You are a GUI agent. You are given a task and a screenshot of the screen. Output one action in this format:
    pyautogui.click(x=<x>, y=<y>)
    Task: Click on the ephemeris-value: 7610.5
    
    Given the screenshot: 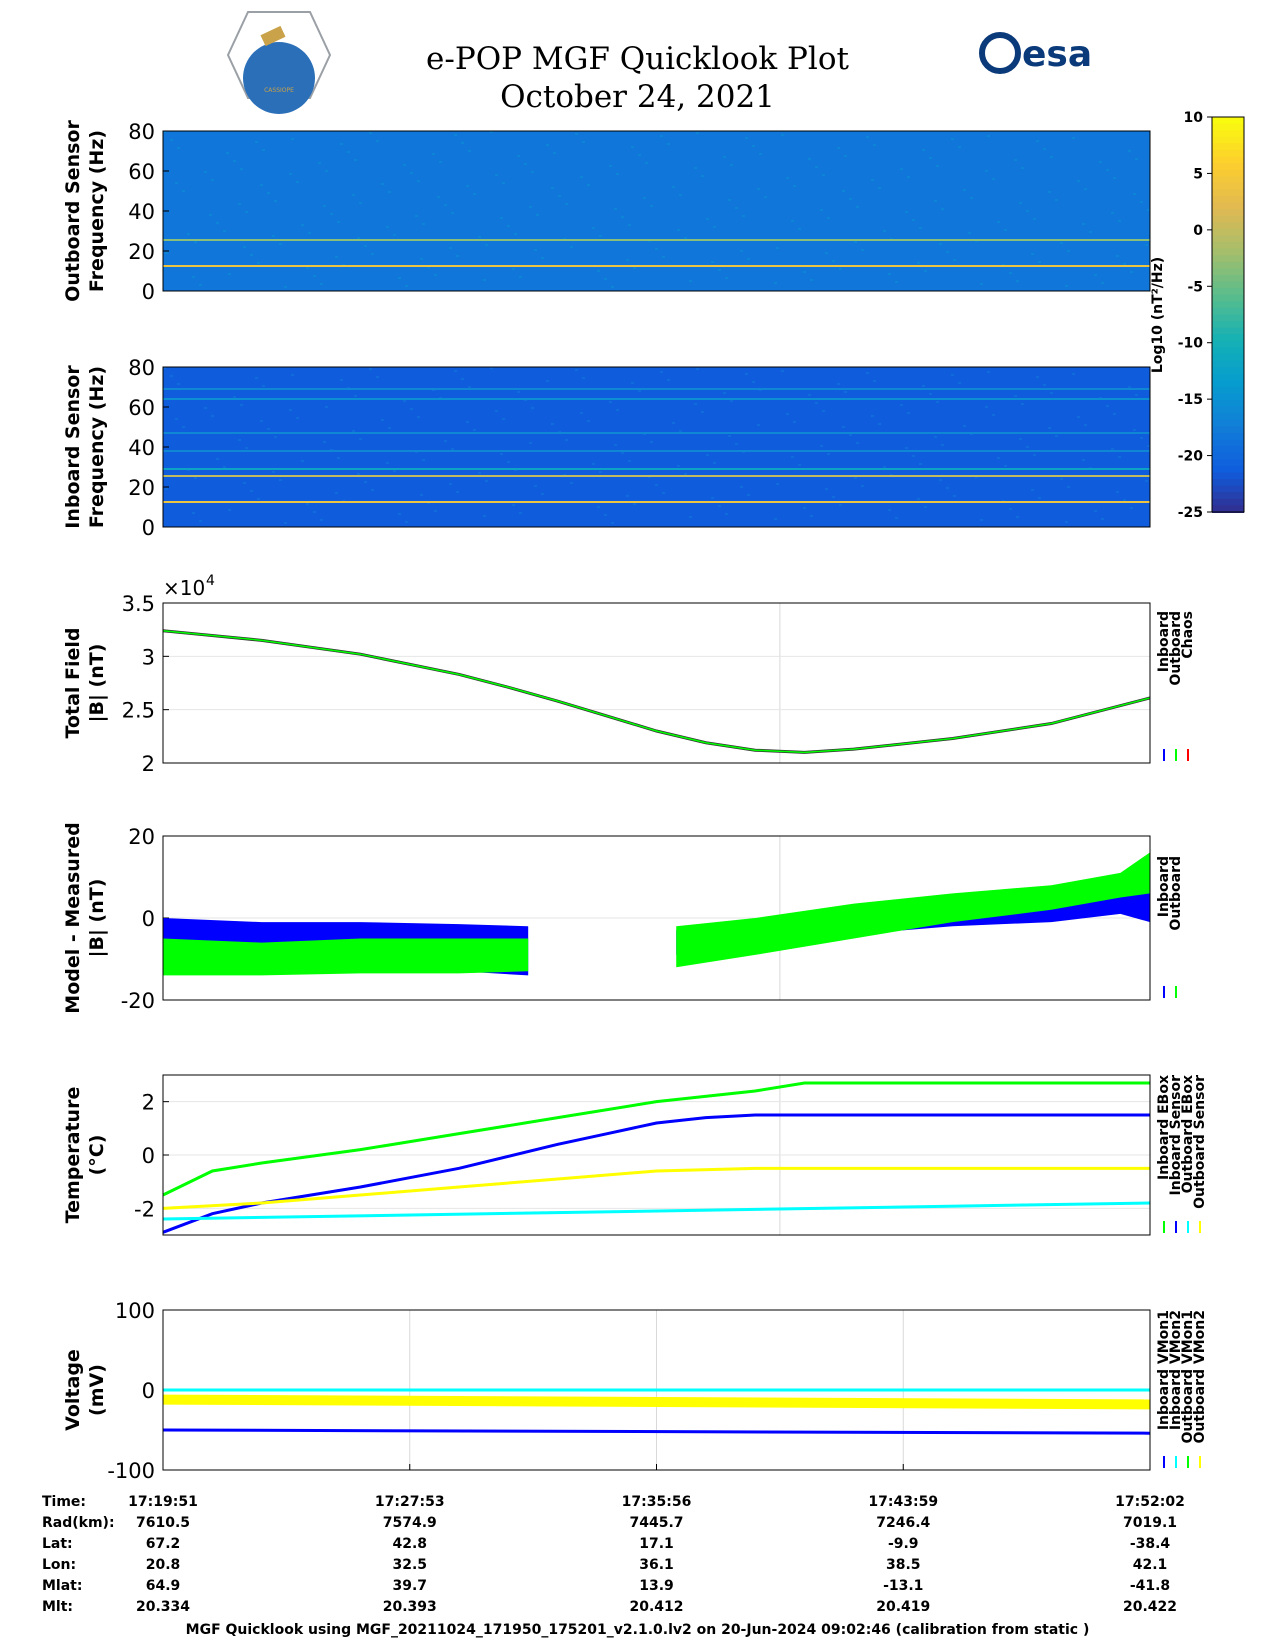 What is the action you would take?
    pyautogui.click(x=163, y=1523)
    